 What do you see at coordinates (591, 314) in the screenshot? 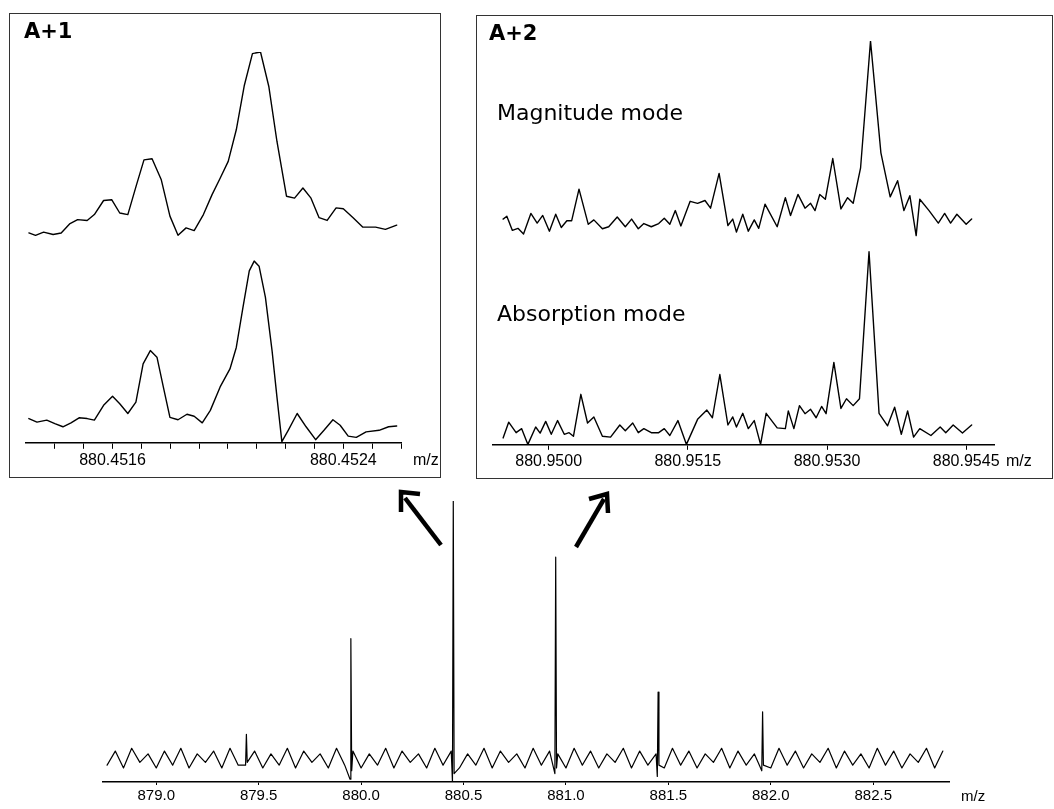
I see `text: Absorption mode` at bounding box center [591, 314].